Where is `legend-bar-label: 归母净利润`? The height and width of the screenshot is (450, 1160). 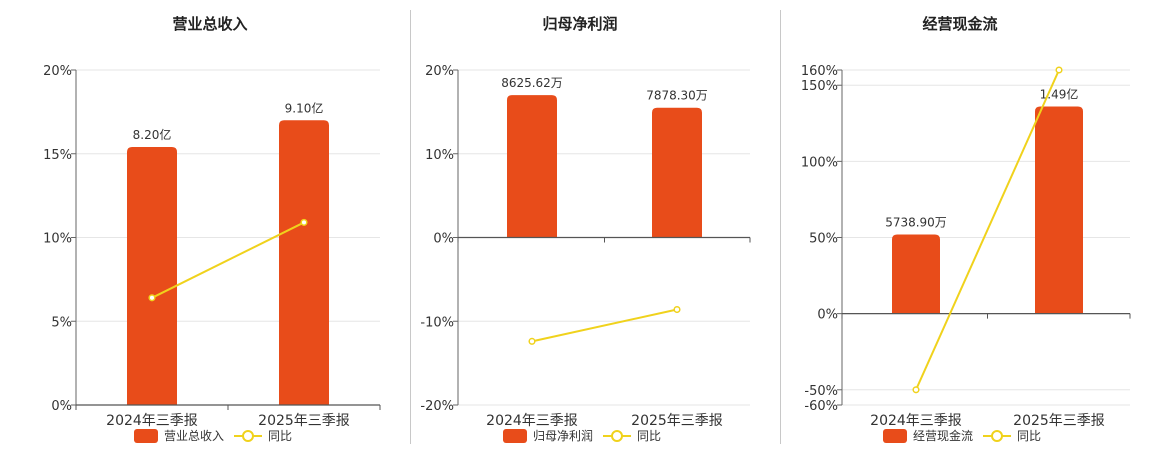 legend-bar-label: 归母净利润 is located at coordinates (563, 436).